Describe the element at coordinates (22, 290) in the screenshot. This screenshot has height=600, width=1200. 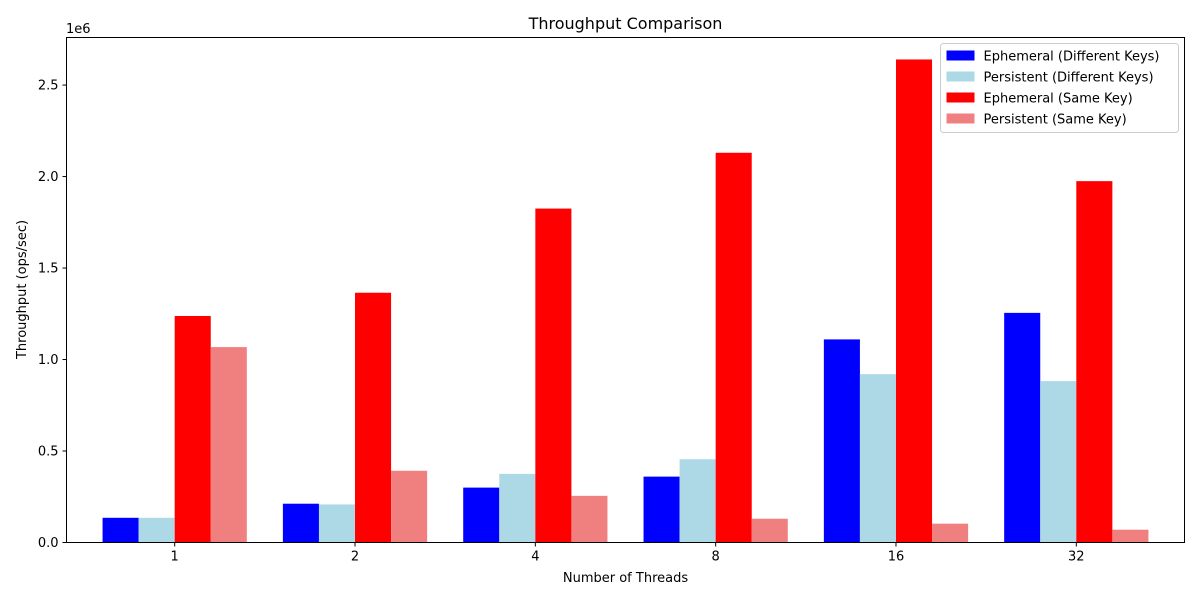
I see `y-axis-label: Throughput (ops/sec)` at that location.